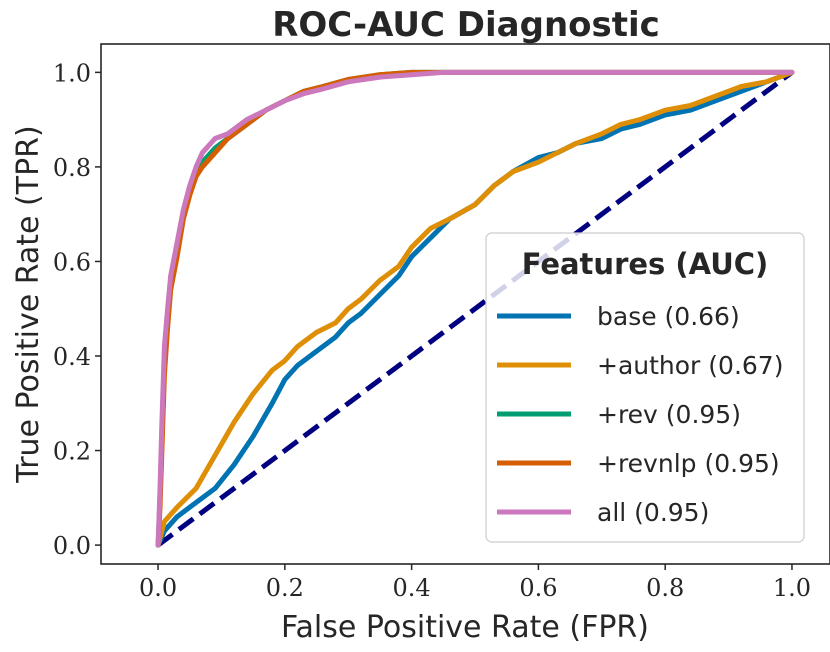  What do you see at coordinates (28, 304) in the screenshot?
I see `y-axis-label: True Positive Rate (TPR)` at bounding box center [28, 304].